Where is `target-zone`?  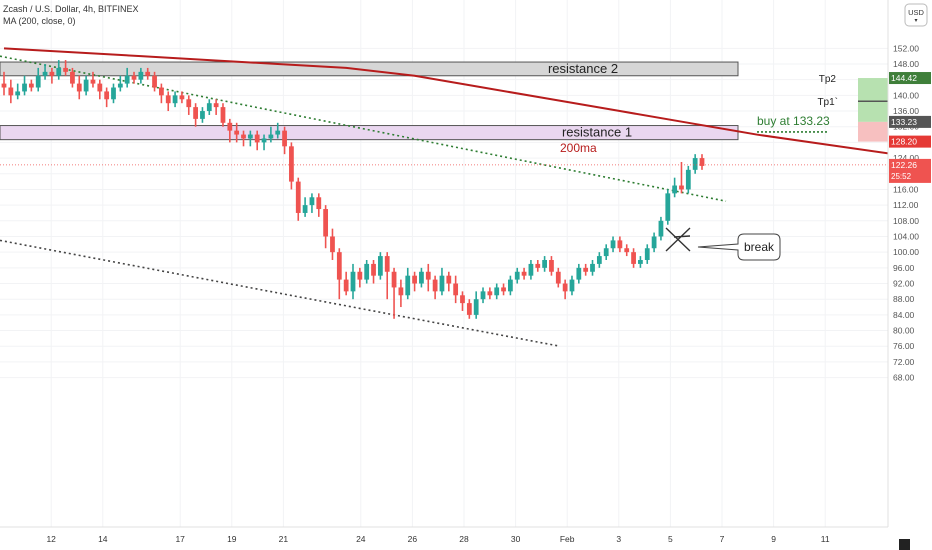
target-zone is located at coordinates (873, 100).